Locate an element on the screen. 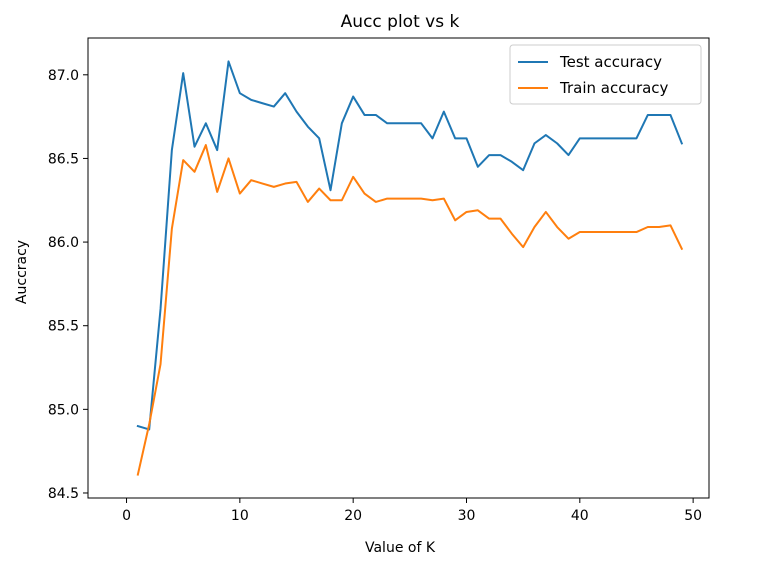  legend-box is located at coordinates (605, 74).